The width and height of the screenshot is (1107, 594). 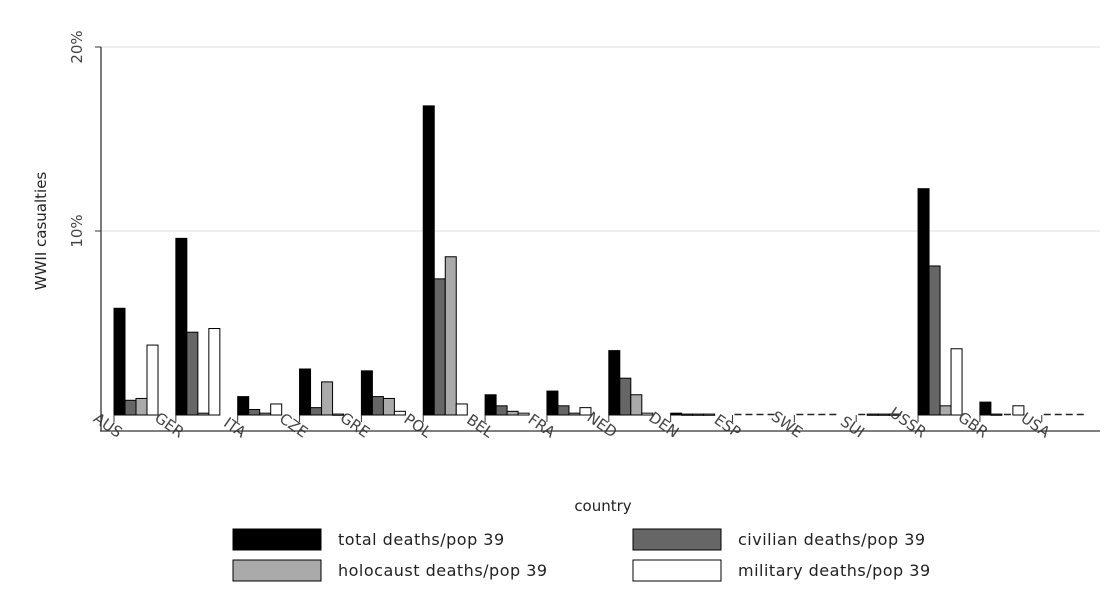 What do you see at coordinates (77, 46) in the screenshot?
I see `y-tick-label: 20%` at bounding box center [77, 46].